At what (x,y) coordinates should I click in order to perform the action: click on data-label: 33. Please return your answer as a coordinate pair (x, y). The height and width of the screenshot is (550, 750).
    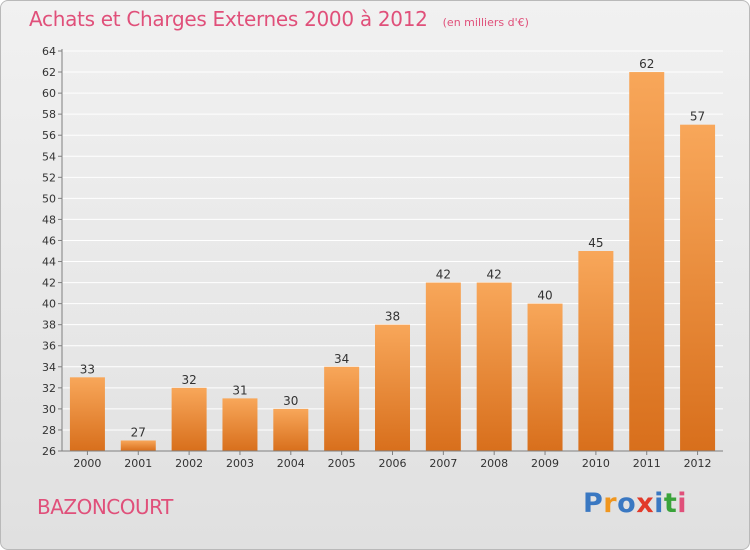
    Looking at the image, I should click on (87, 369).